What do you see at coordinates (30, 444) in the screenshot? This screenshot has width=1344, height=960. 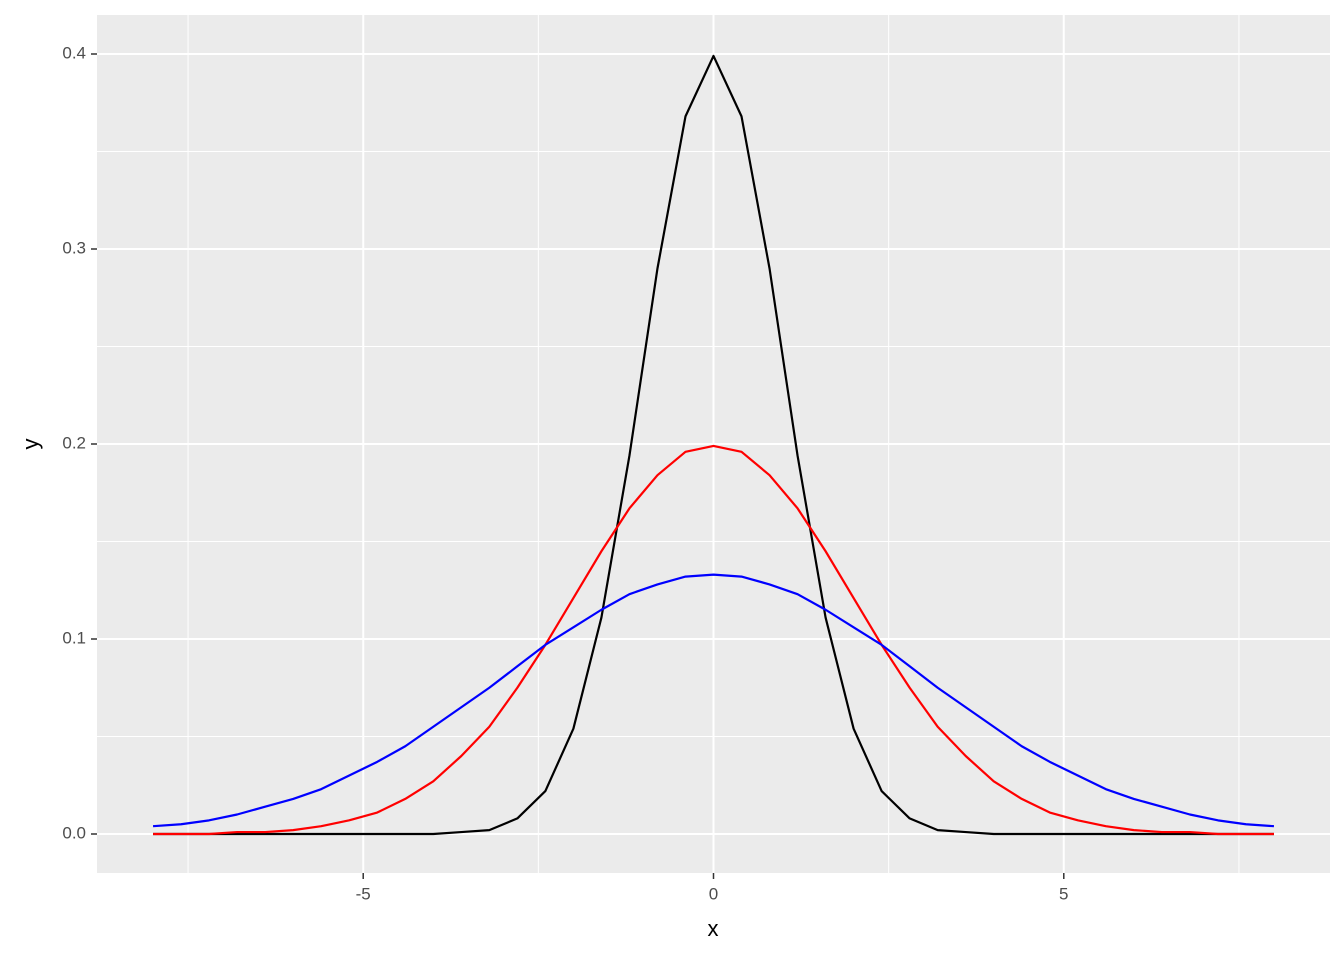 I see `y-axis-title: y` at bounding box center [30, 444].